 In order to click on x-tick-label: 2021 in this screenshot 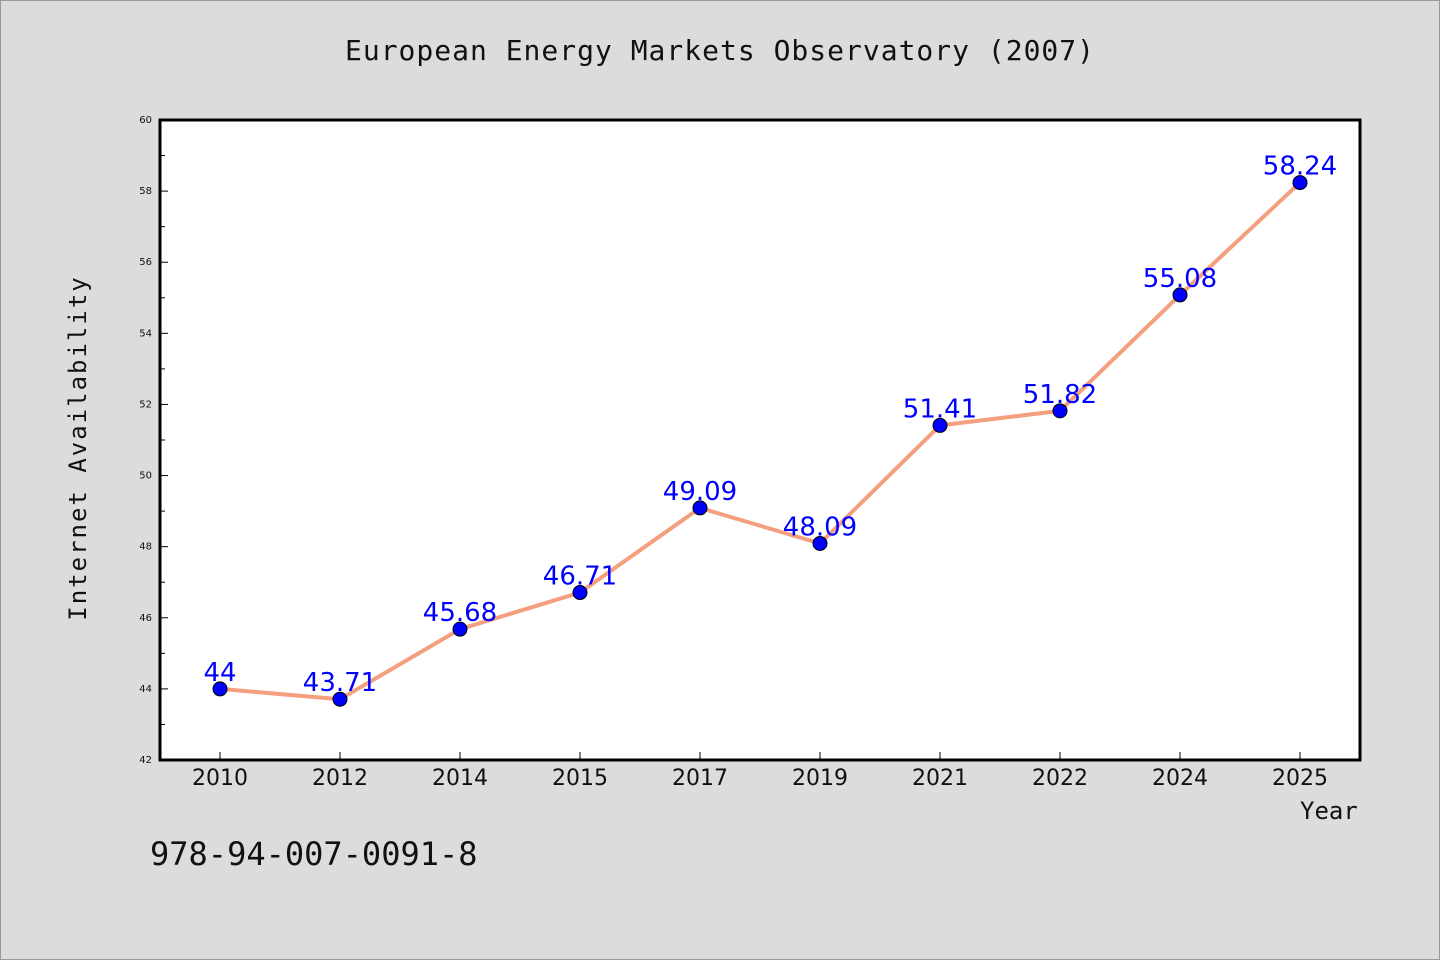, I will do `click(940, 778)`.